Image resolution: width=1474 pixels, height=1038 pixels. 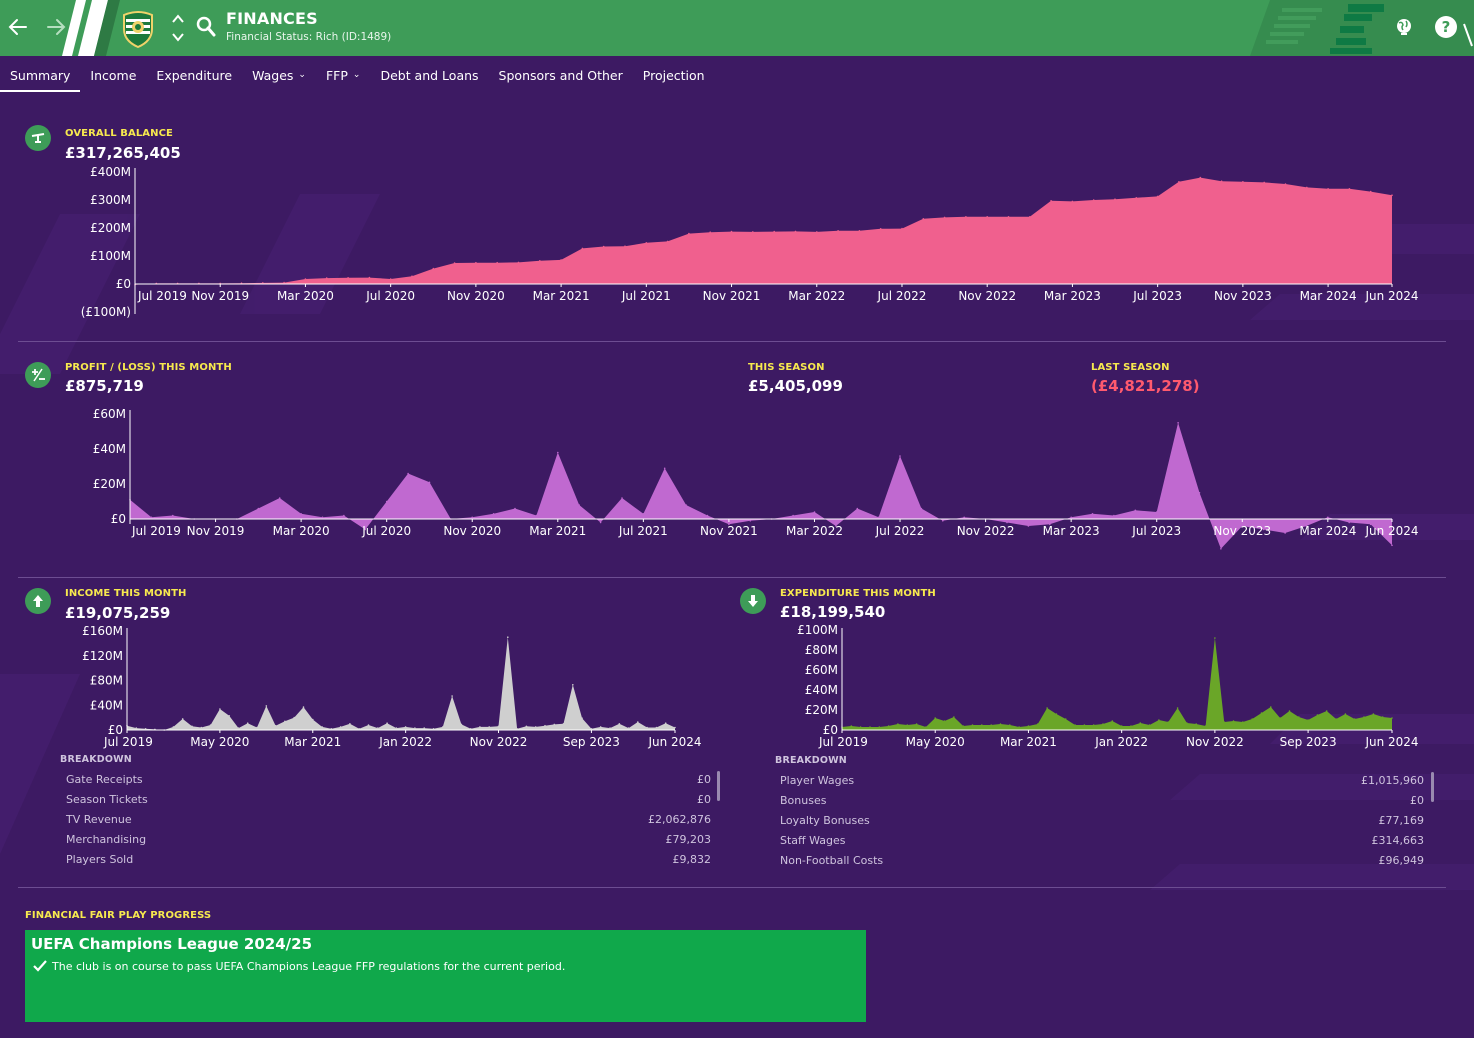 What do you see at coordinates (194, 75) in the screenshot?
I see `tab-expenditure: Expenditure` at bounding box center [194, 75].